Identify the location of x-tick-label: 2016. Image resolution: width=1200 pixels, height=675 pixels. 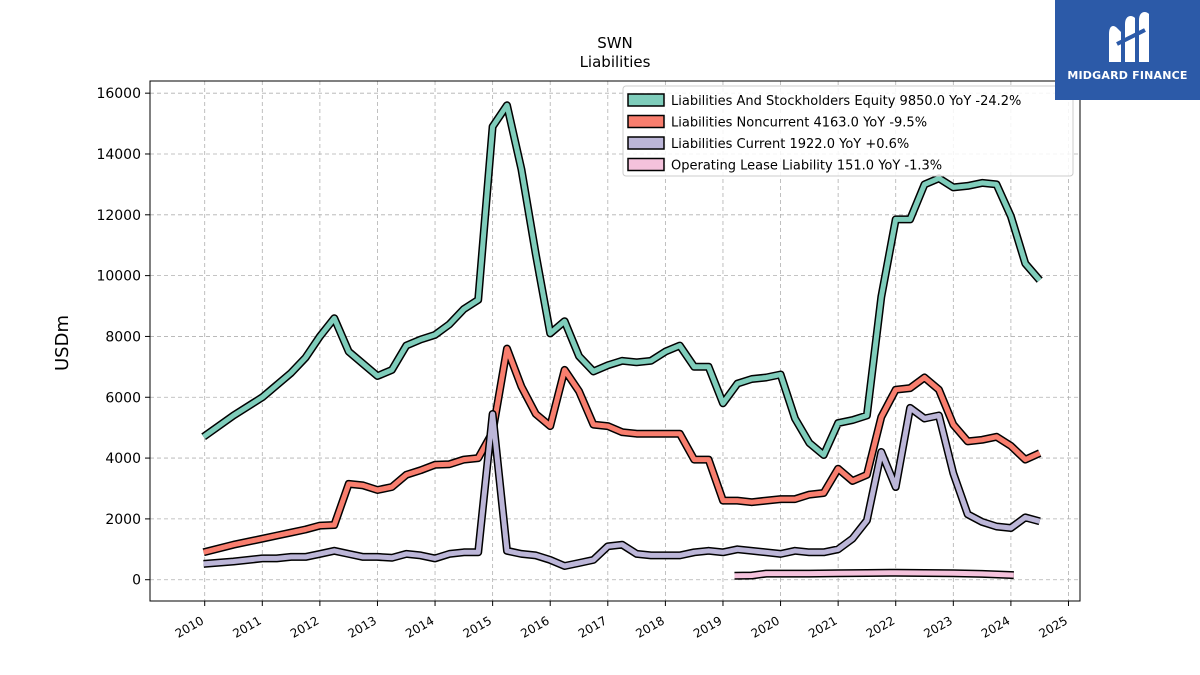
(534, 626).